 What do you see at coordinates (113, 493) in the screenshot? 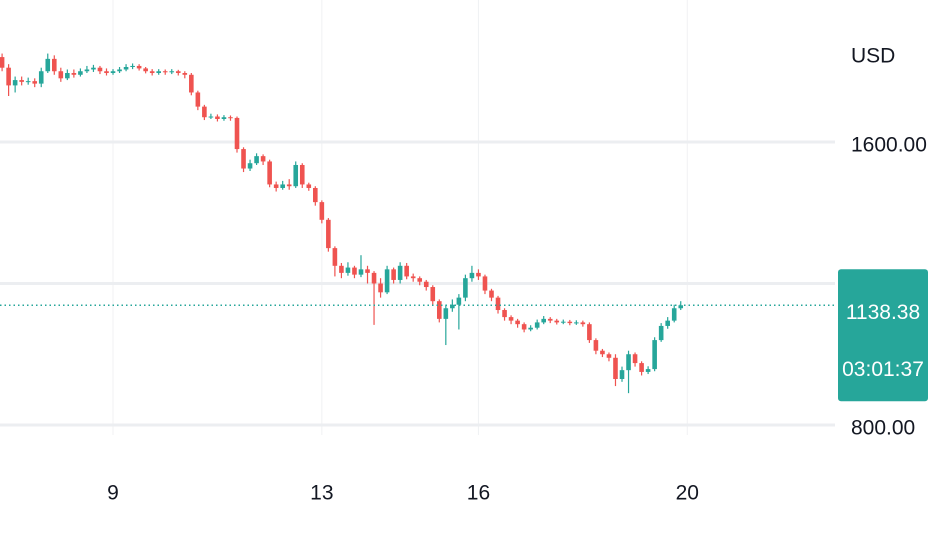
I see `x-tick-label: 9` at bounding box center [113, 493].